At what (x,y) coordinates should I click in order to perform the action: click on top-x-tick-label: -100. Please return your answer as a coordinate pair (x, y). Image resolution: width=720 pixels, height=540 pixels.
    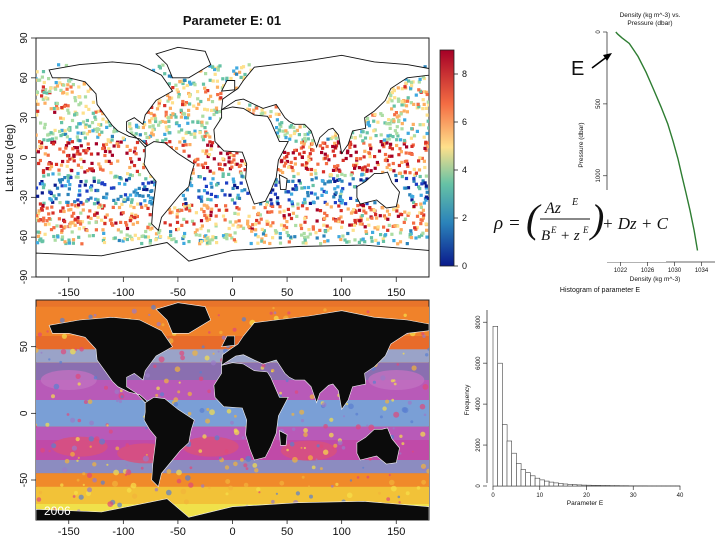
    Looking at the image, I should click on (123, 293).